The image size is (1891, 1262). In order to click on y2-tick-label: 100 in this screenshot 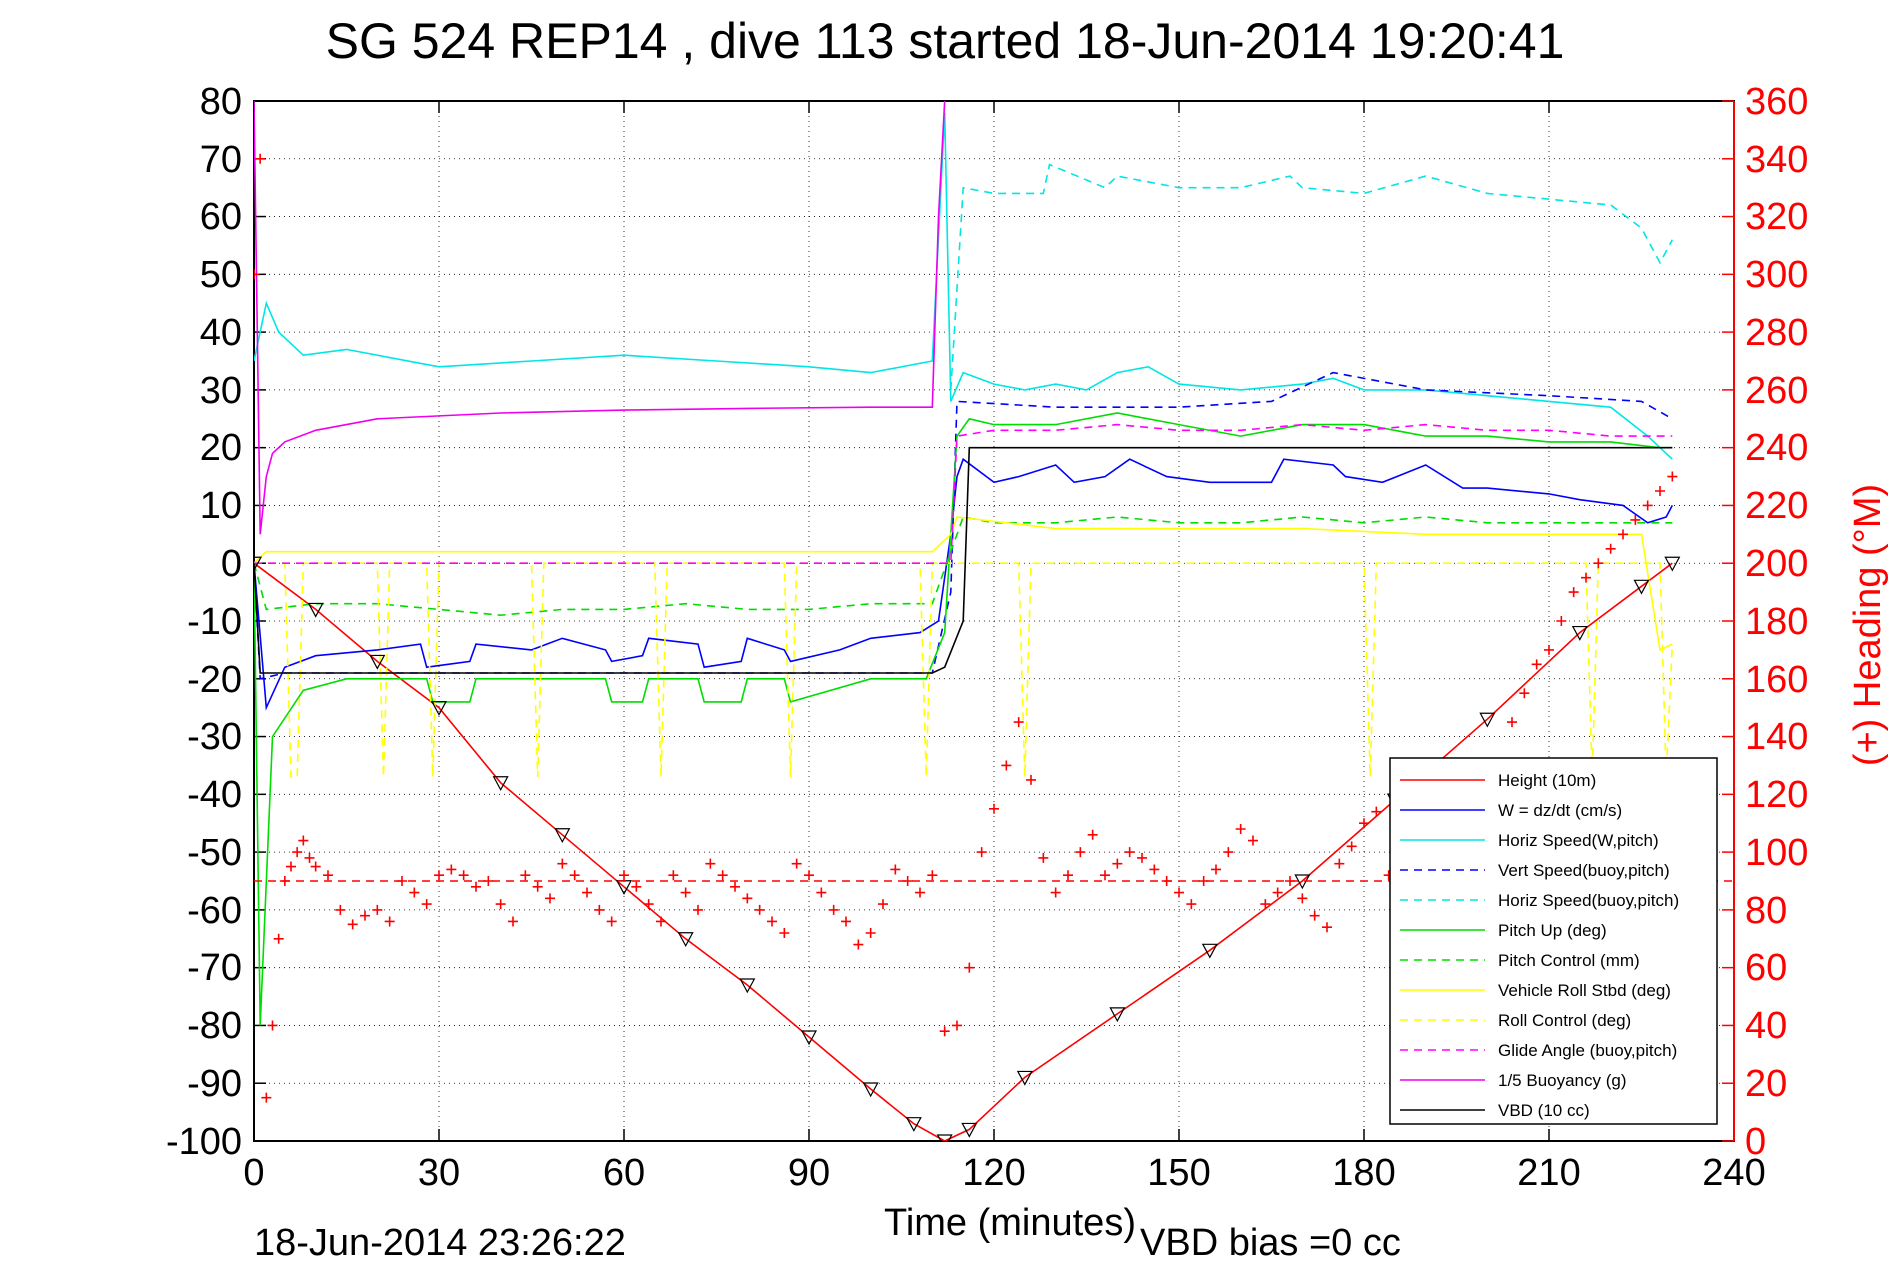, I will do `click(1776, 853)`.